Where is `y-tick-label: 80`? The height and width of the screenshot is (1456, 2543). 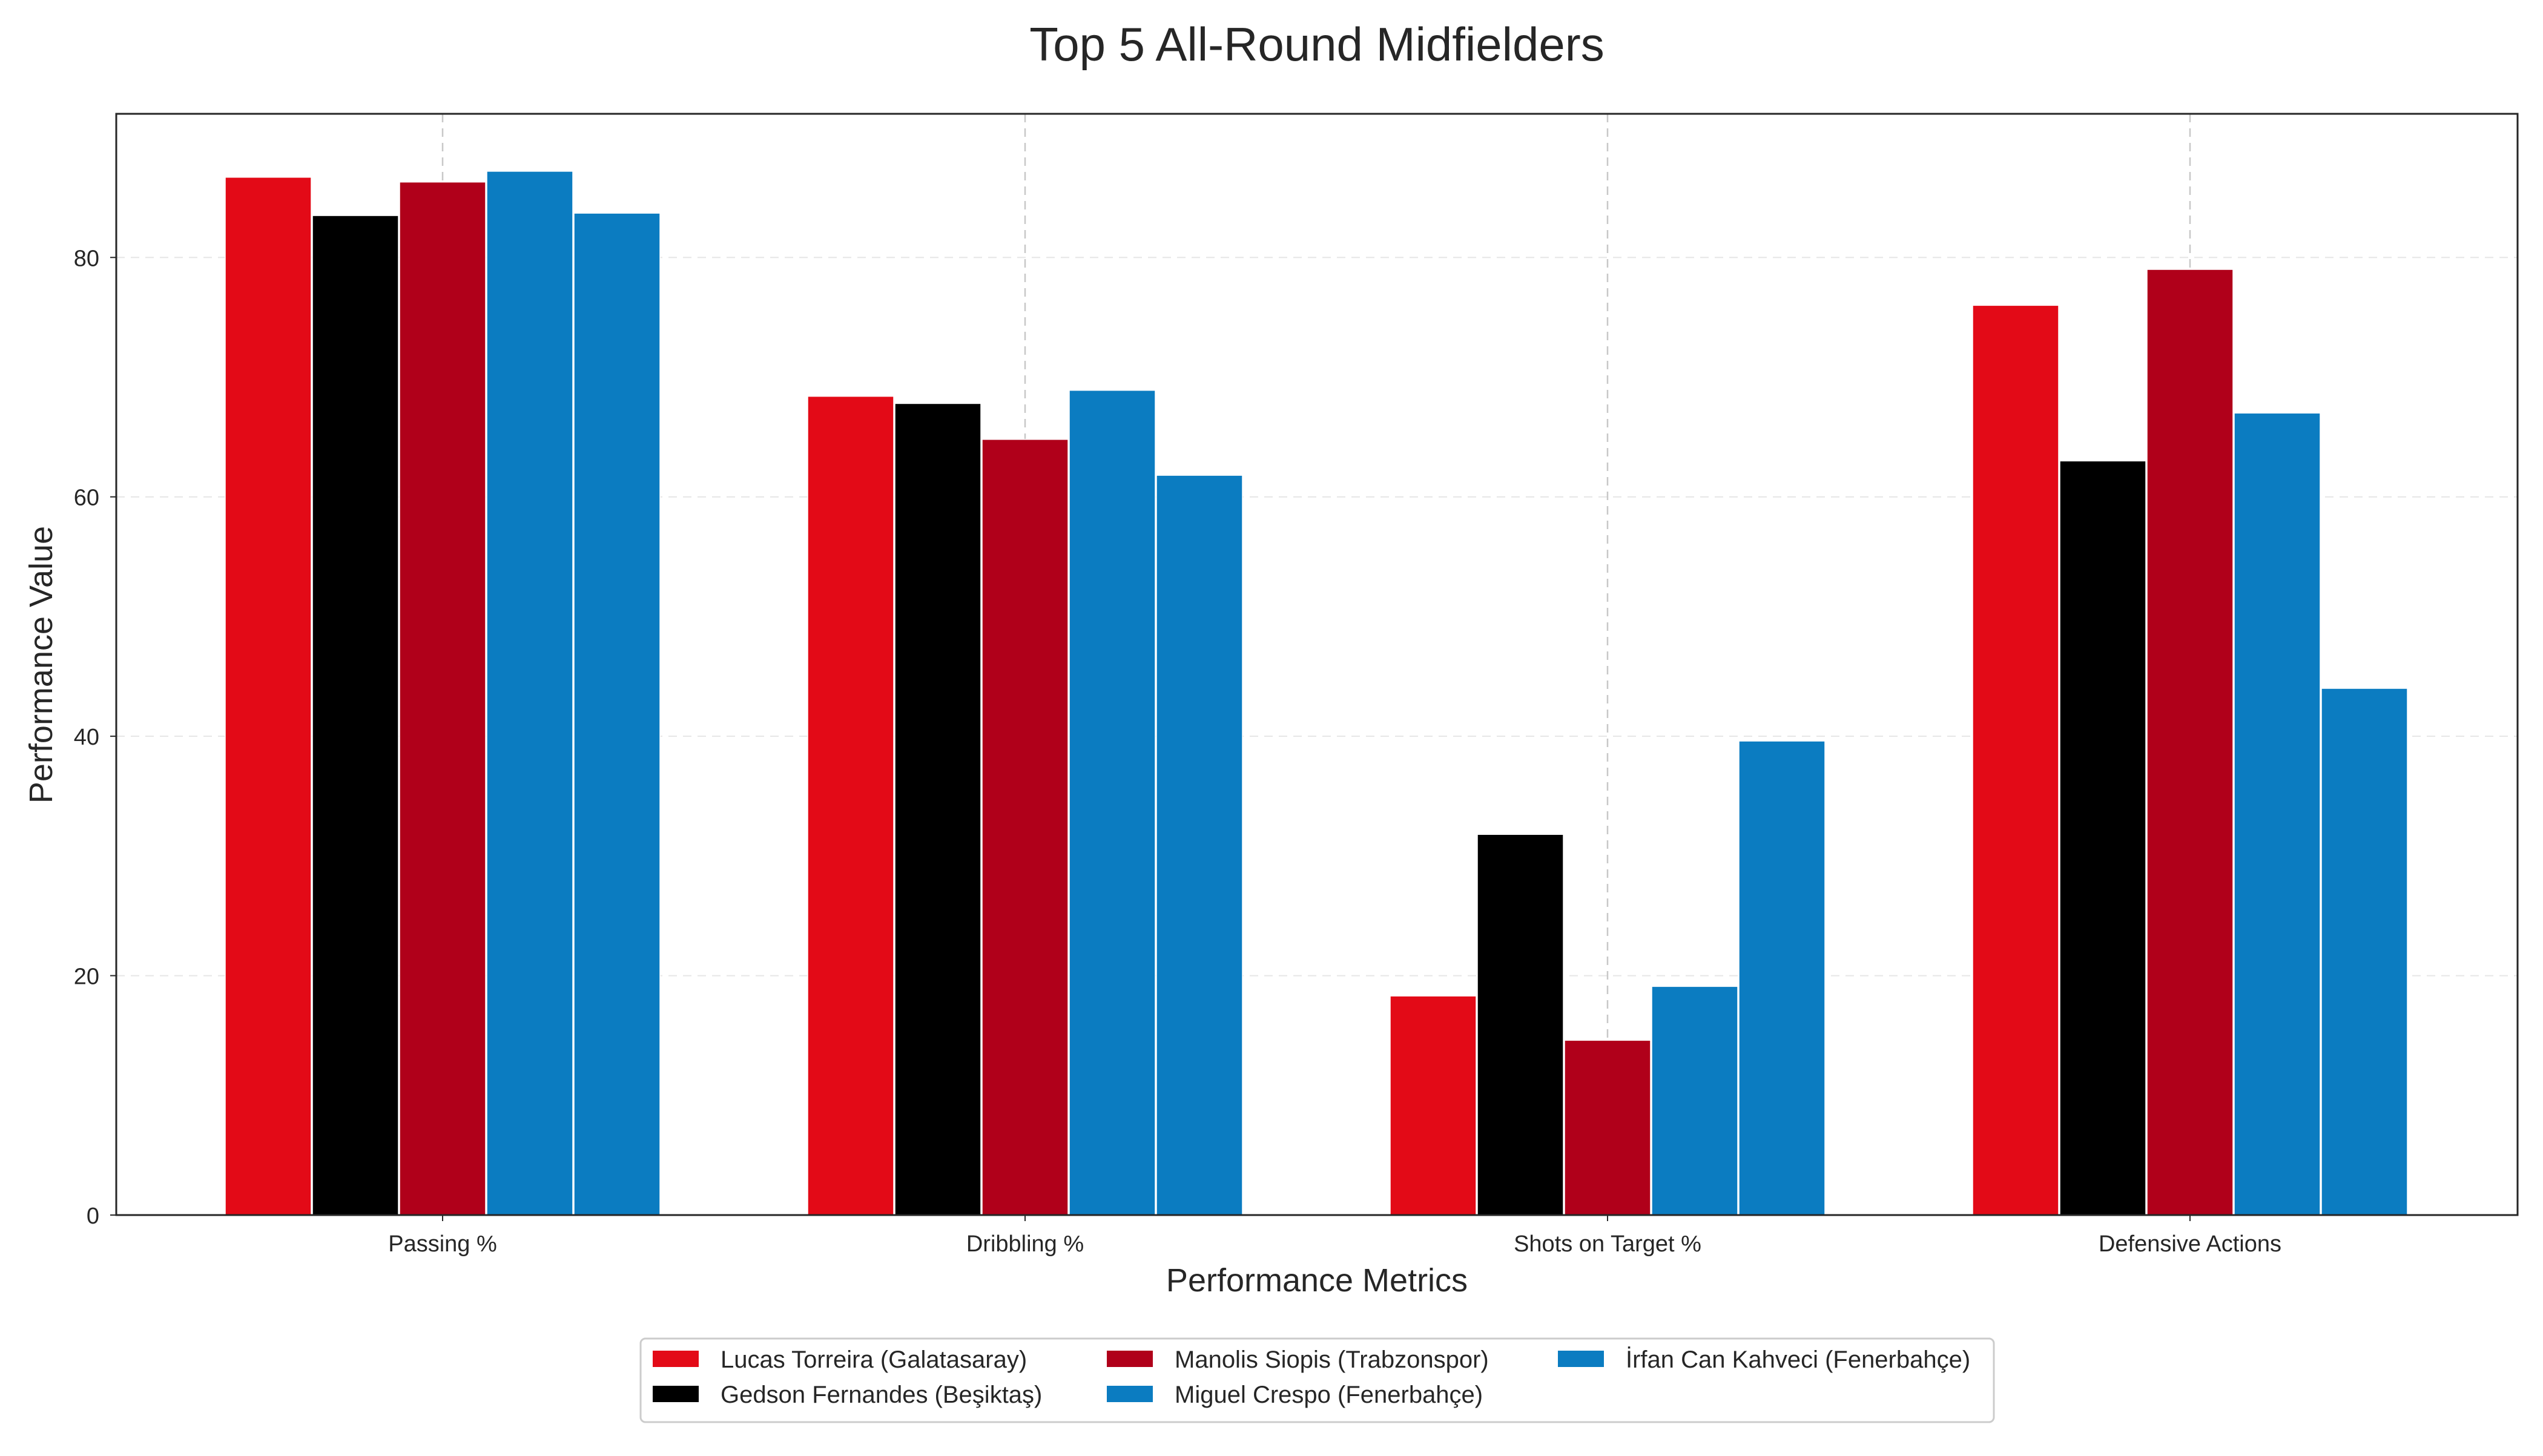 y-tick-label: 80 is located at coordinates (87, 258).